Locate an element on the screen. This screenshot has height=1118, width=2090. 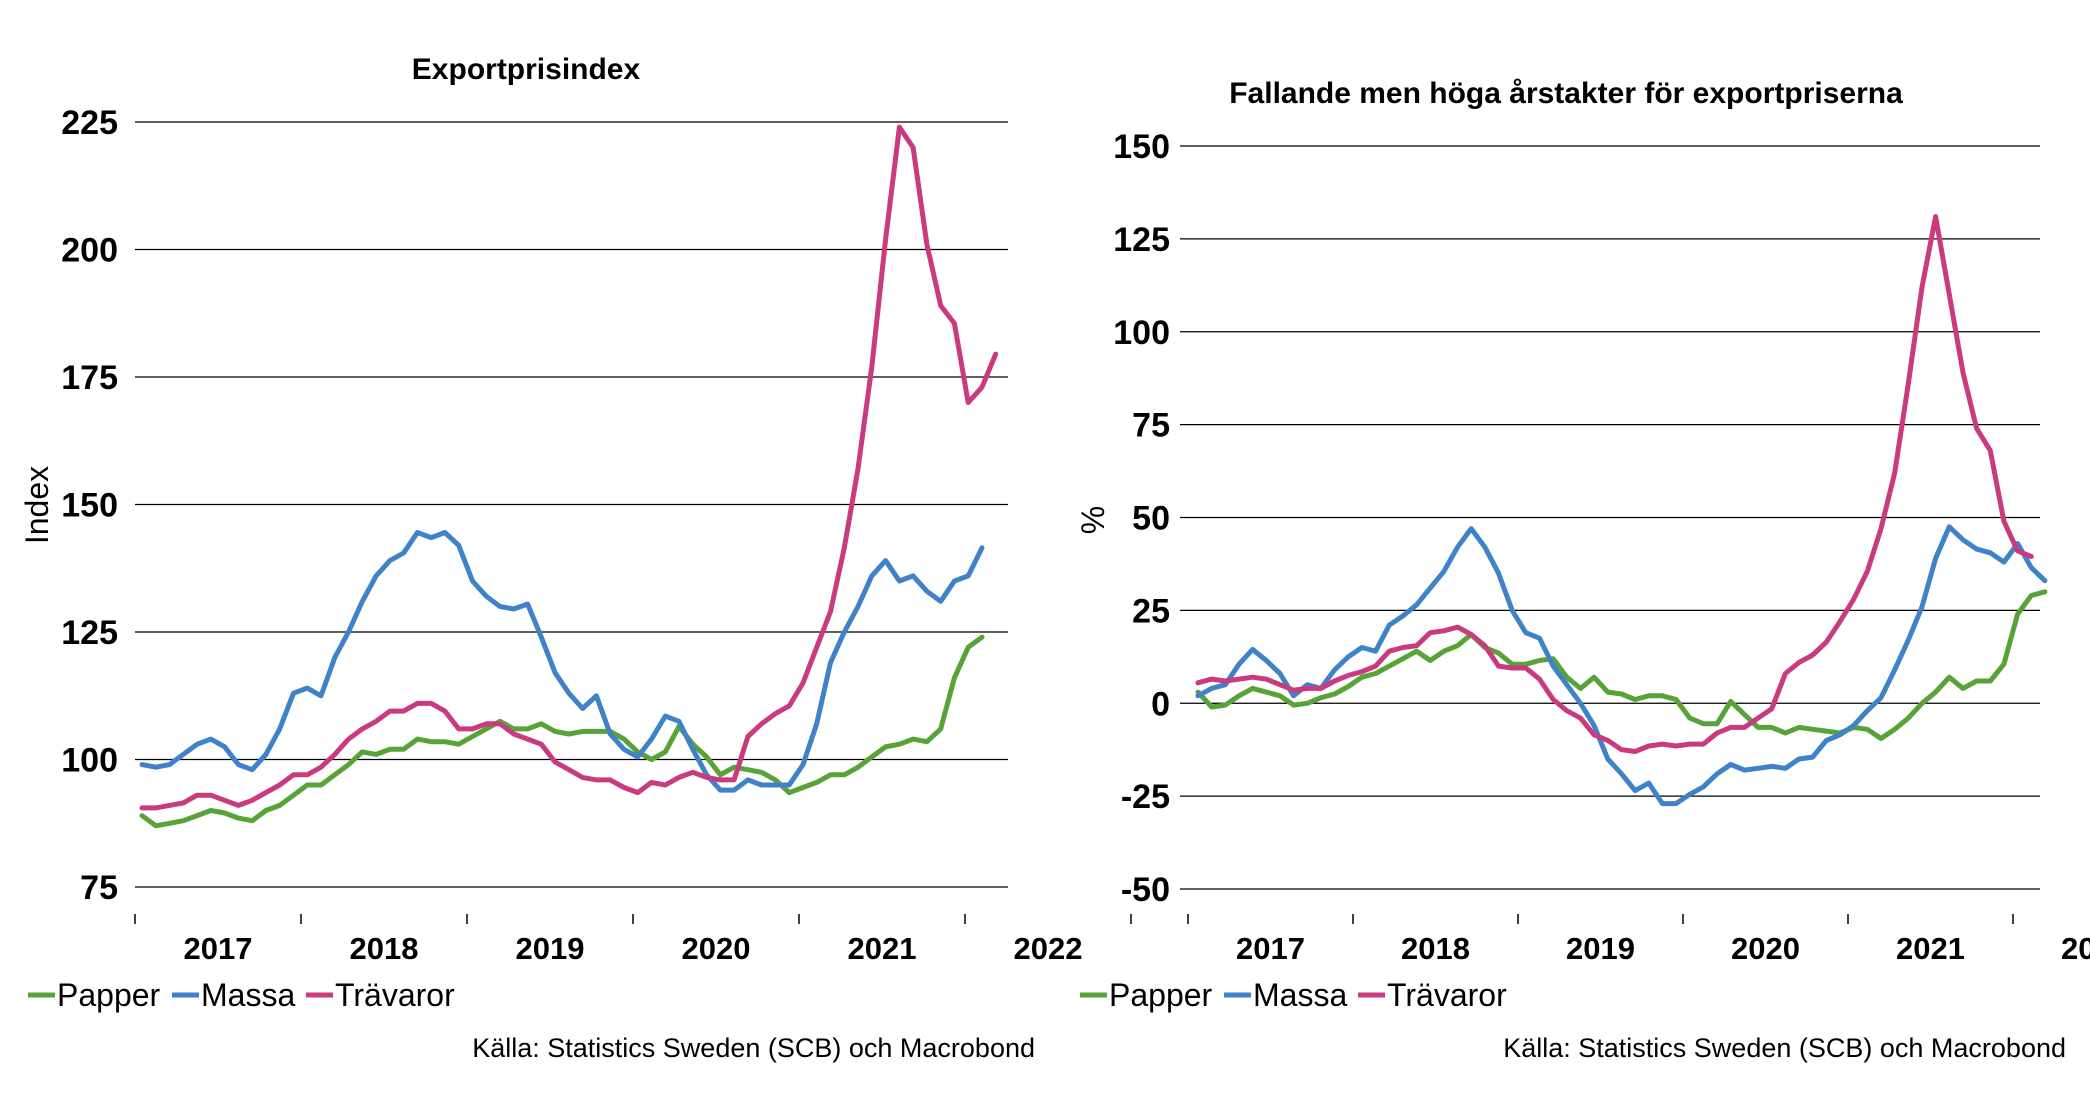
y-tick-label: 225 is located at coordinates (89, 123).